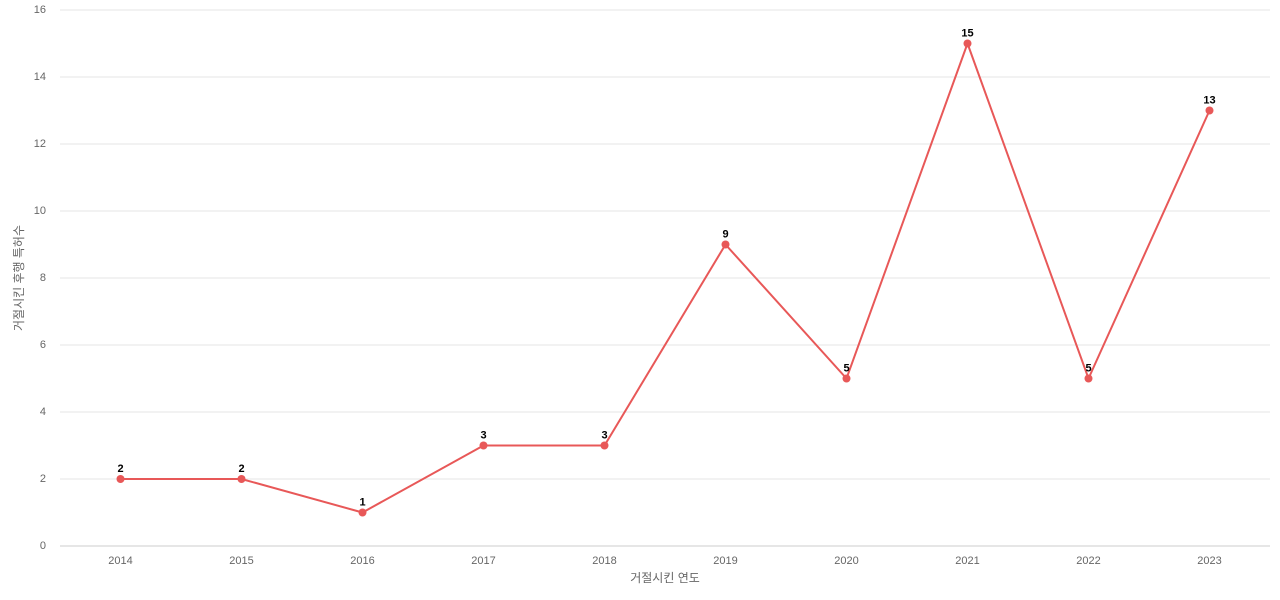 The height and width of the screenshot is (600, 1280). I want to click on y-tick-label: 2, so click(43, 479).